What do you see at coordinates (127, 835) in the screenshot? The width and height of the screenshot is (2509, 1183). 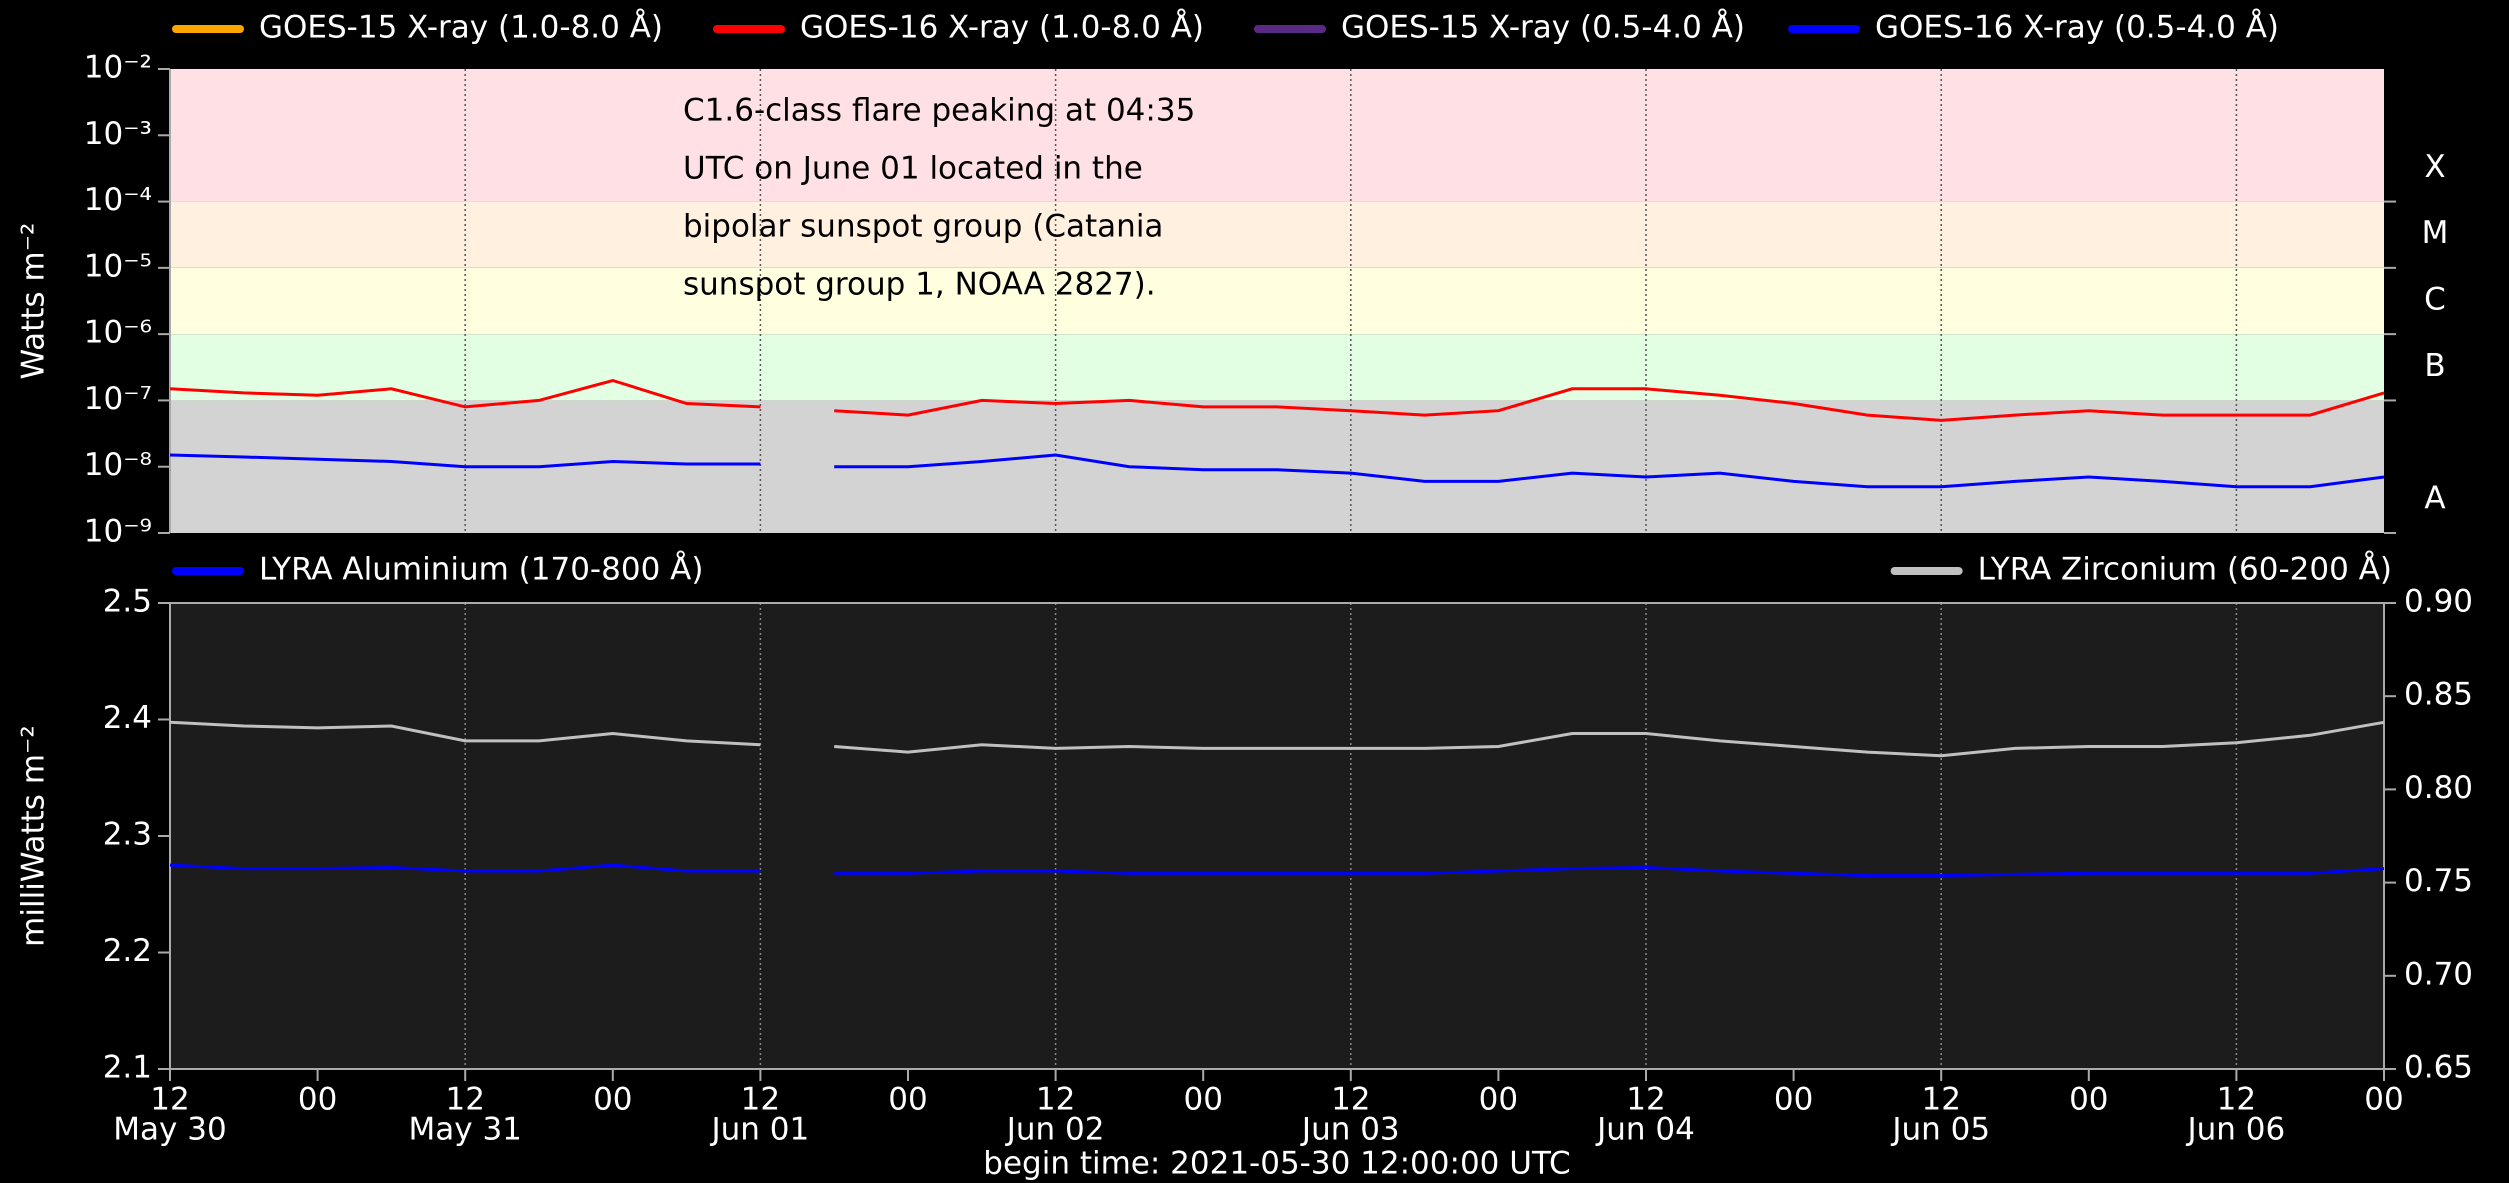 I see `y-tick-label: 2.3` at bounding box center [127, 835].